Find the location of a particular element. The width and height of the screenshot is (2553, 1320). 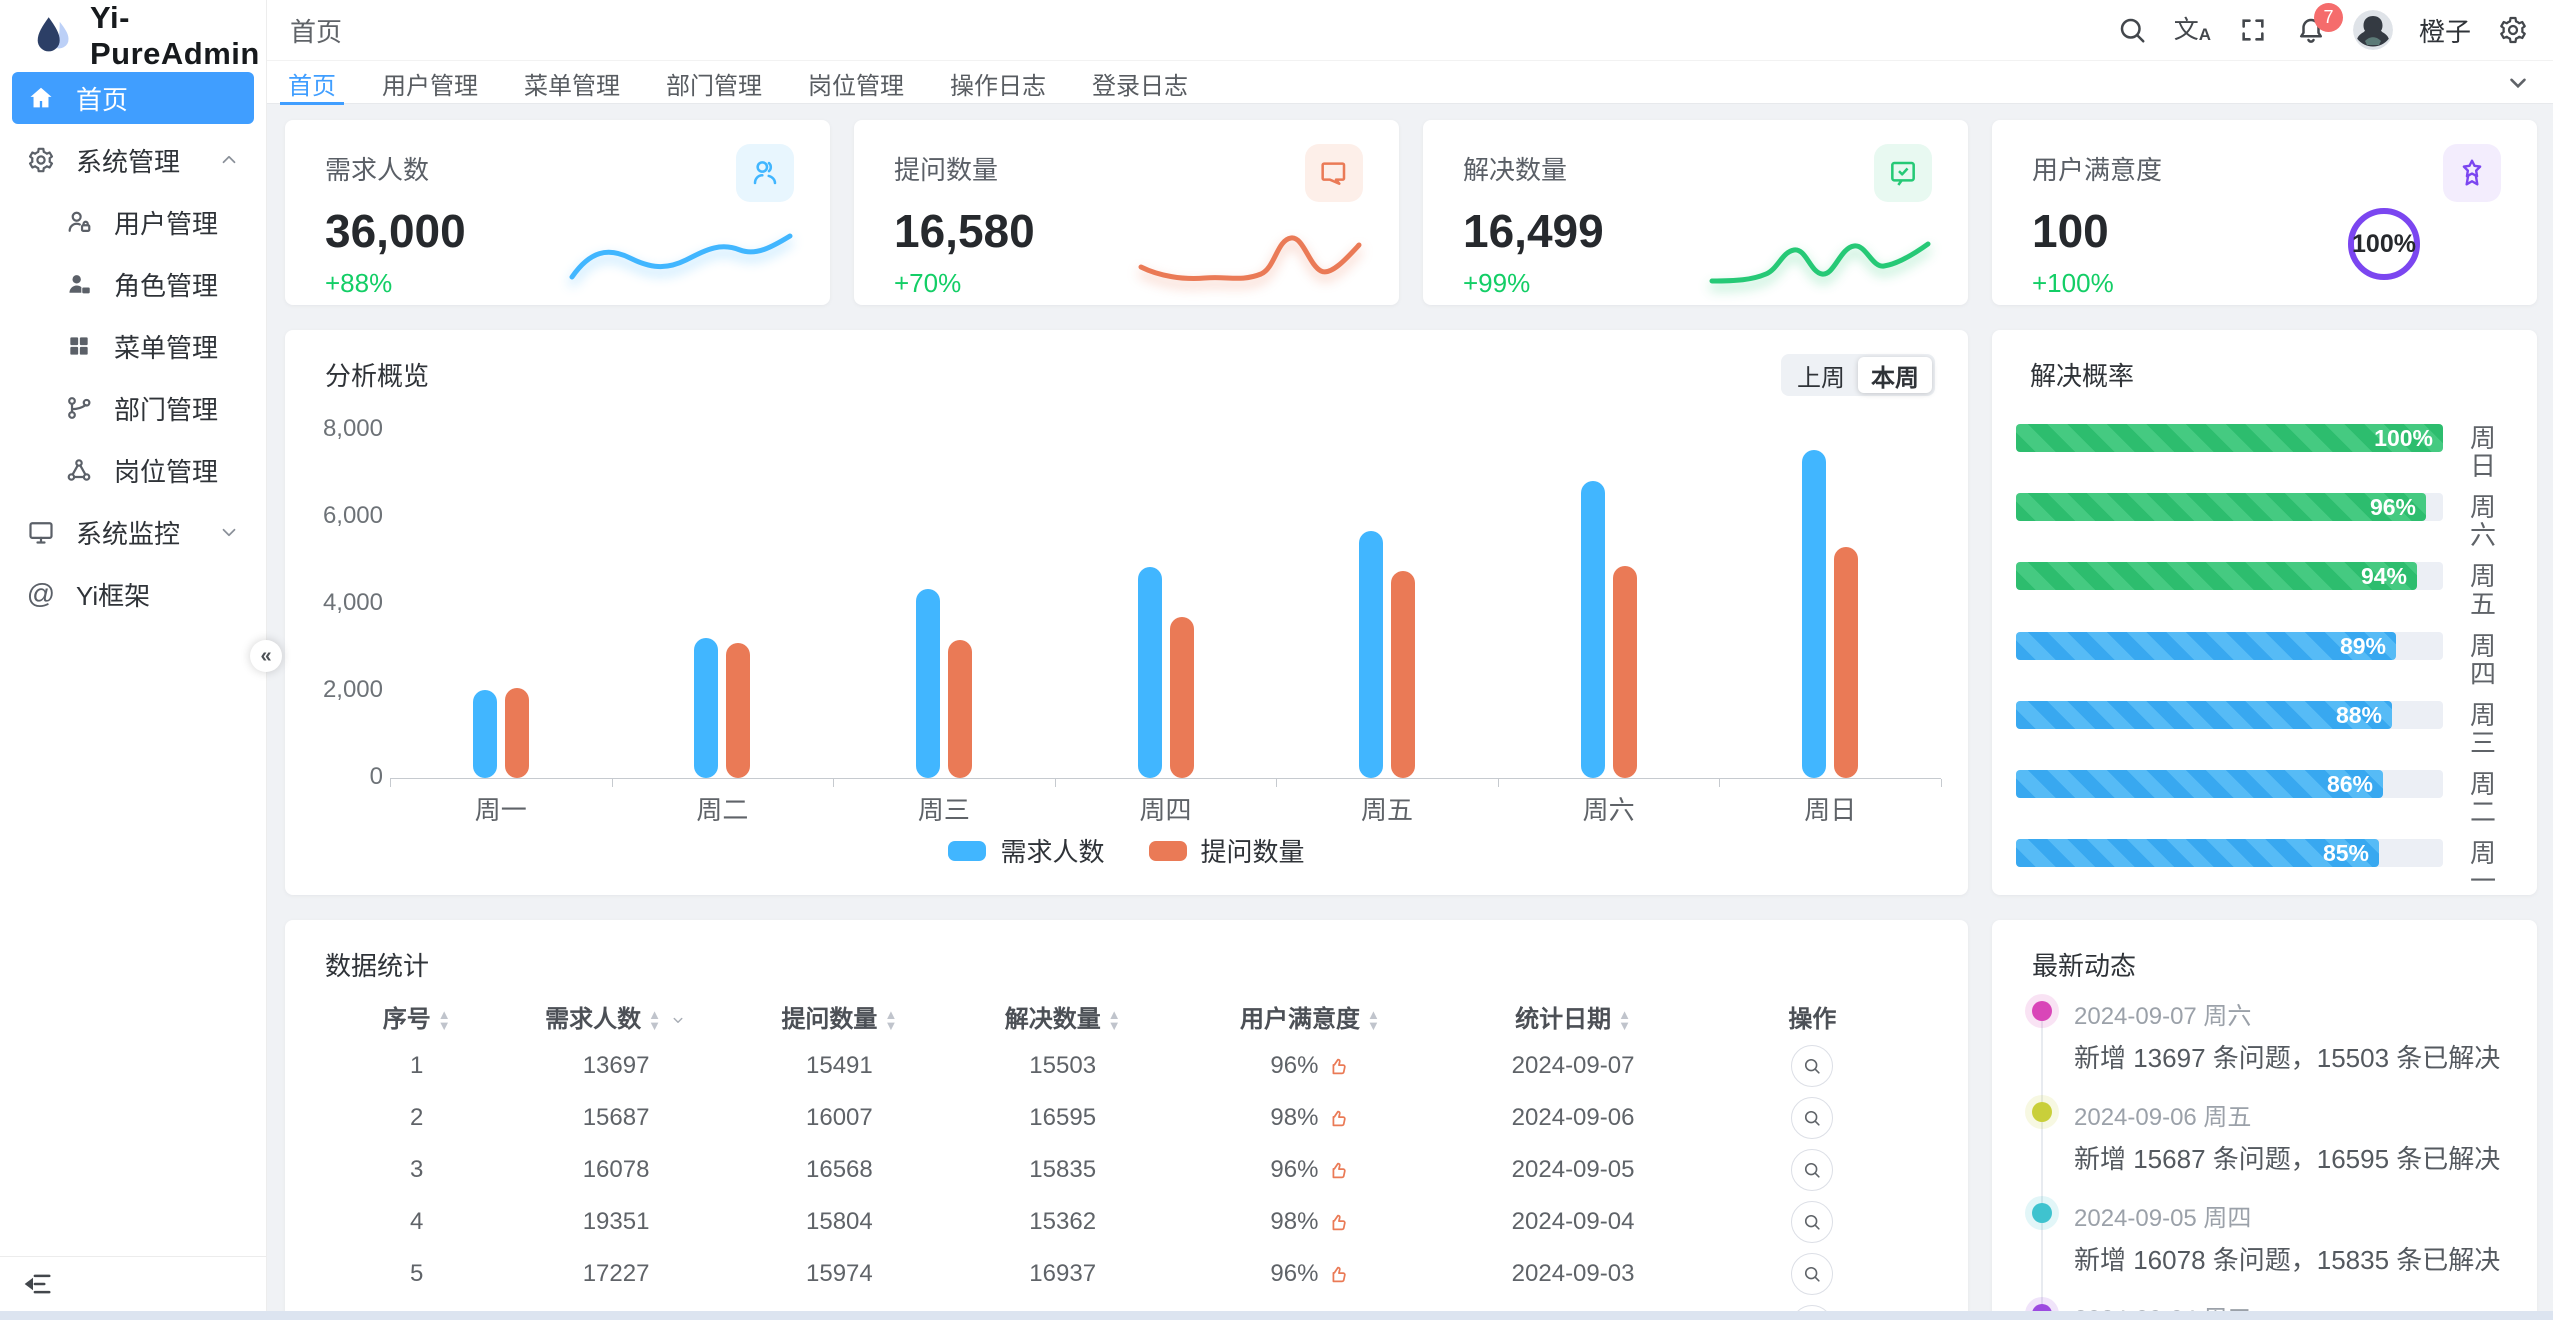

tab-首页: 首页 is located at coordinates (312, 83).